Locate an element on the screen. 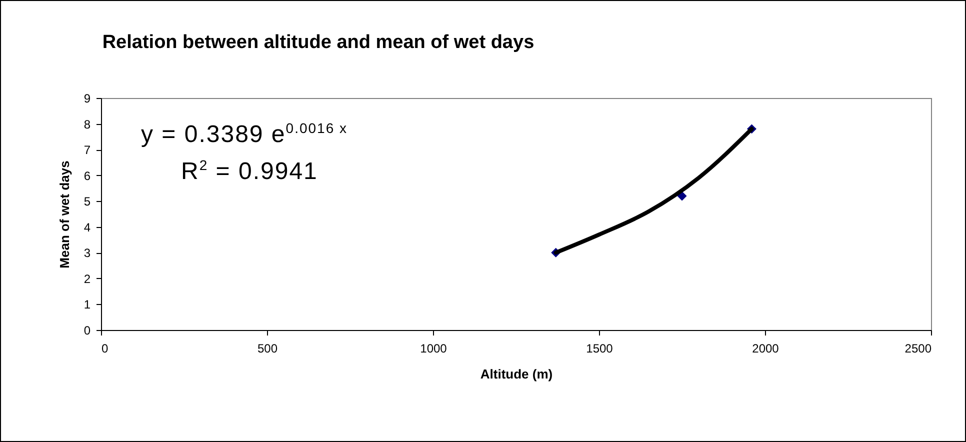  annotation: y = 0.3389 e$^{0.0016 x}$ is located at coordinates (244, 134).